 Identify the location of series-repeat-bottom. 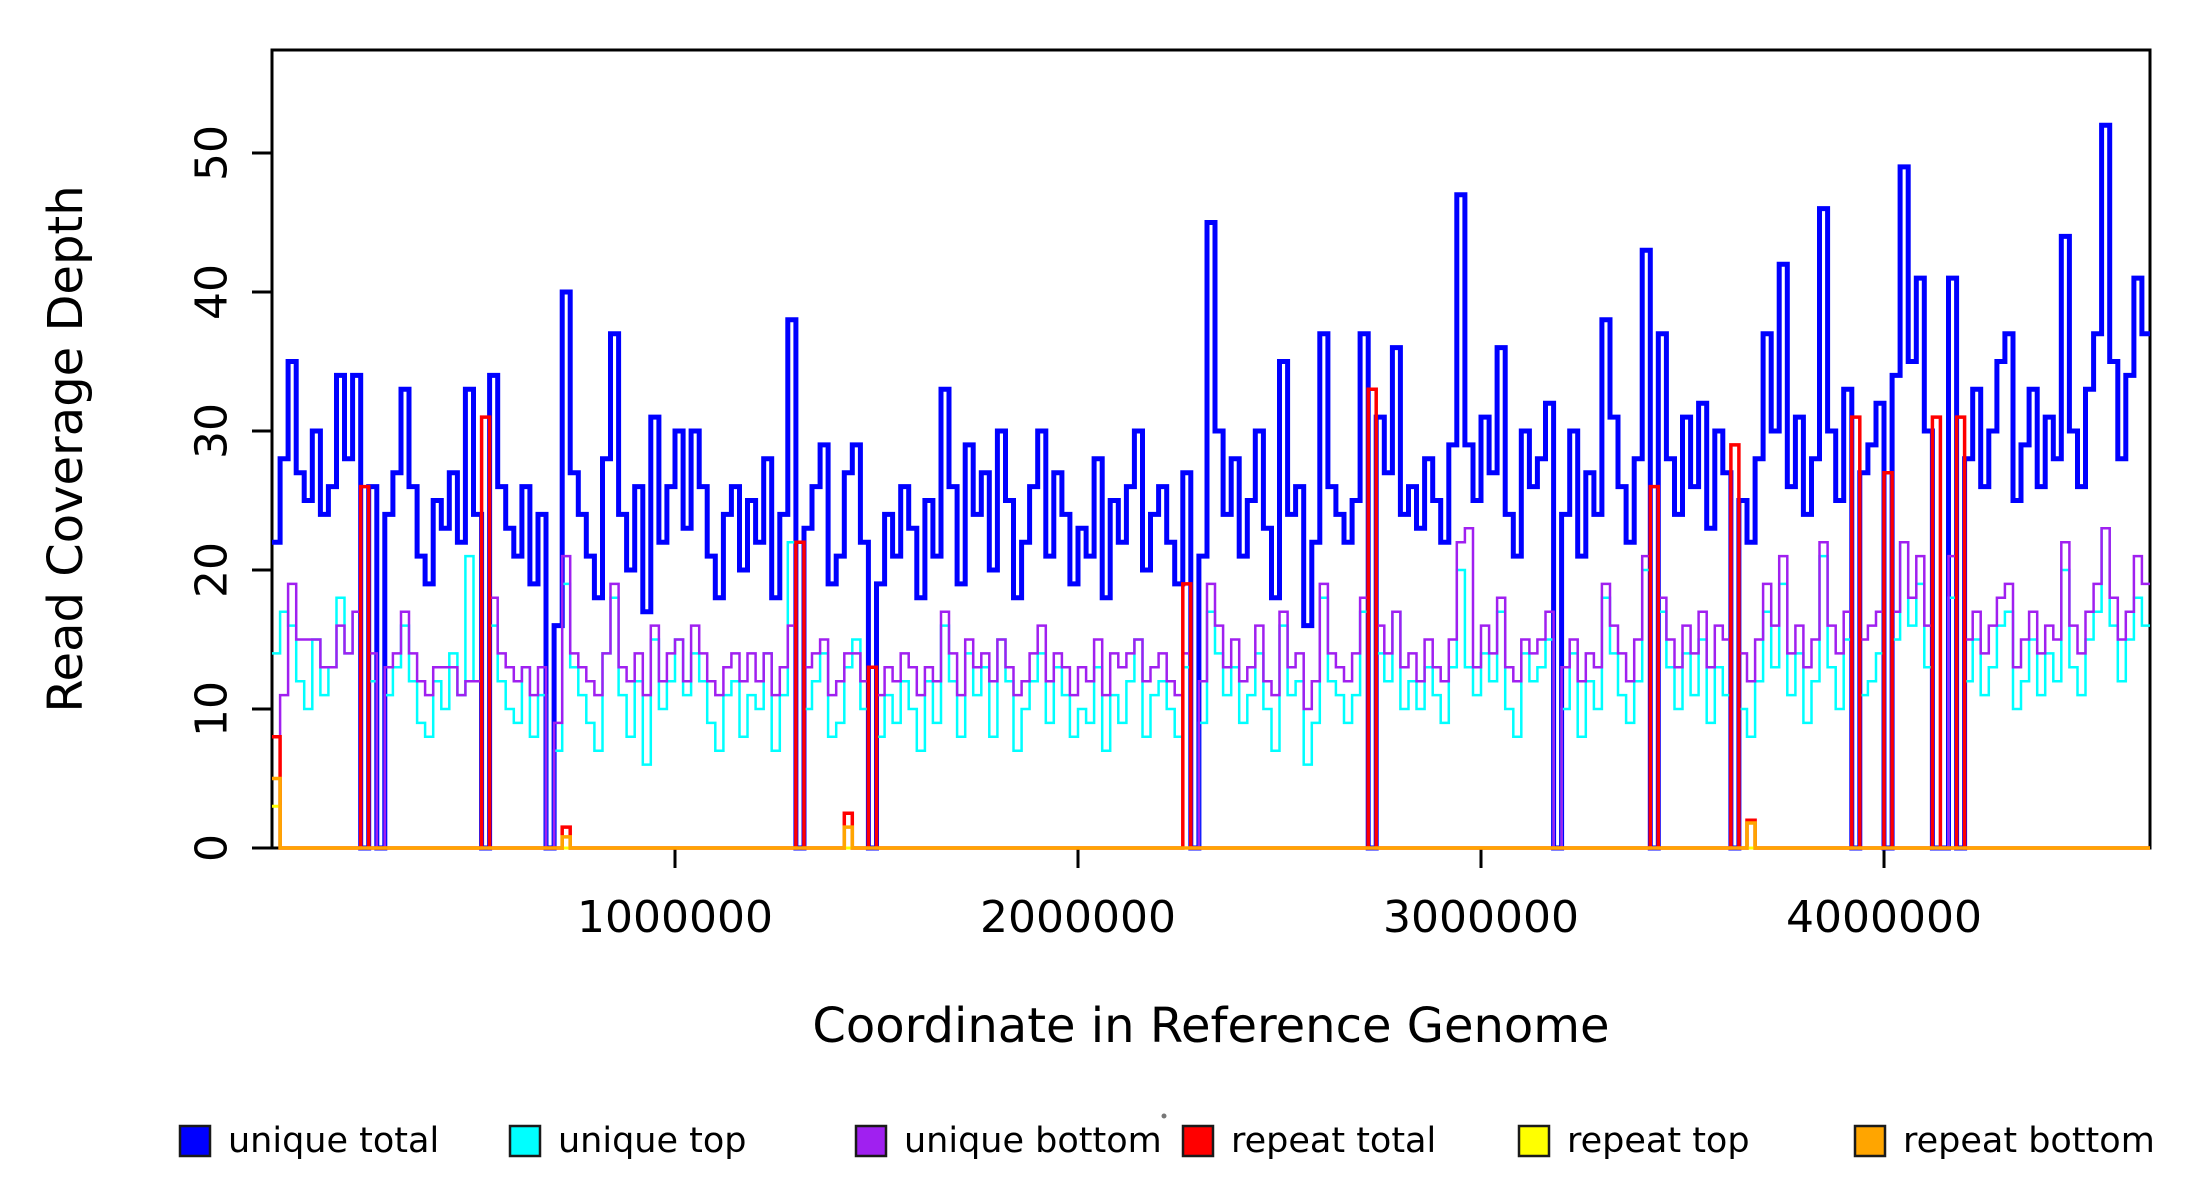
(1211, 813).